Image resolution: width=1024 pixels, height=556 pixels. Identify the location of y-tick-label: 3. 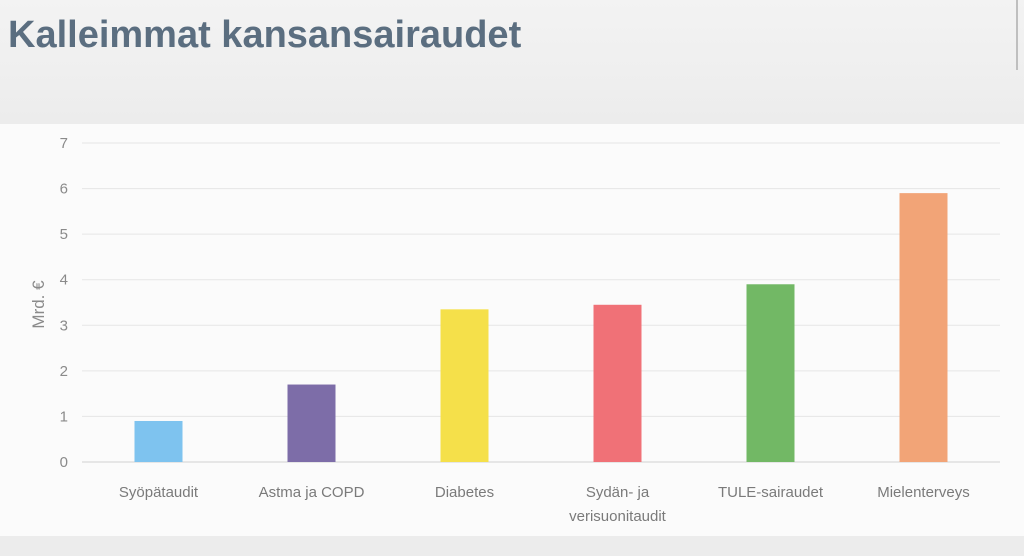
(64, 325).